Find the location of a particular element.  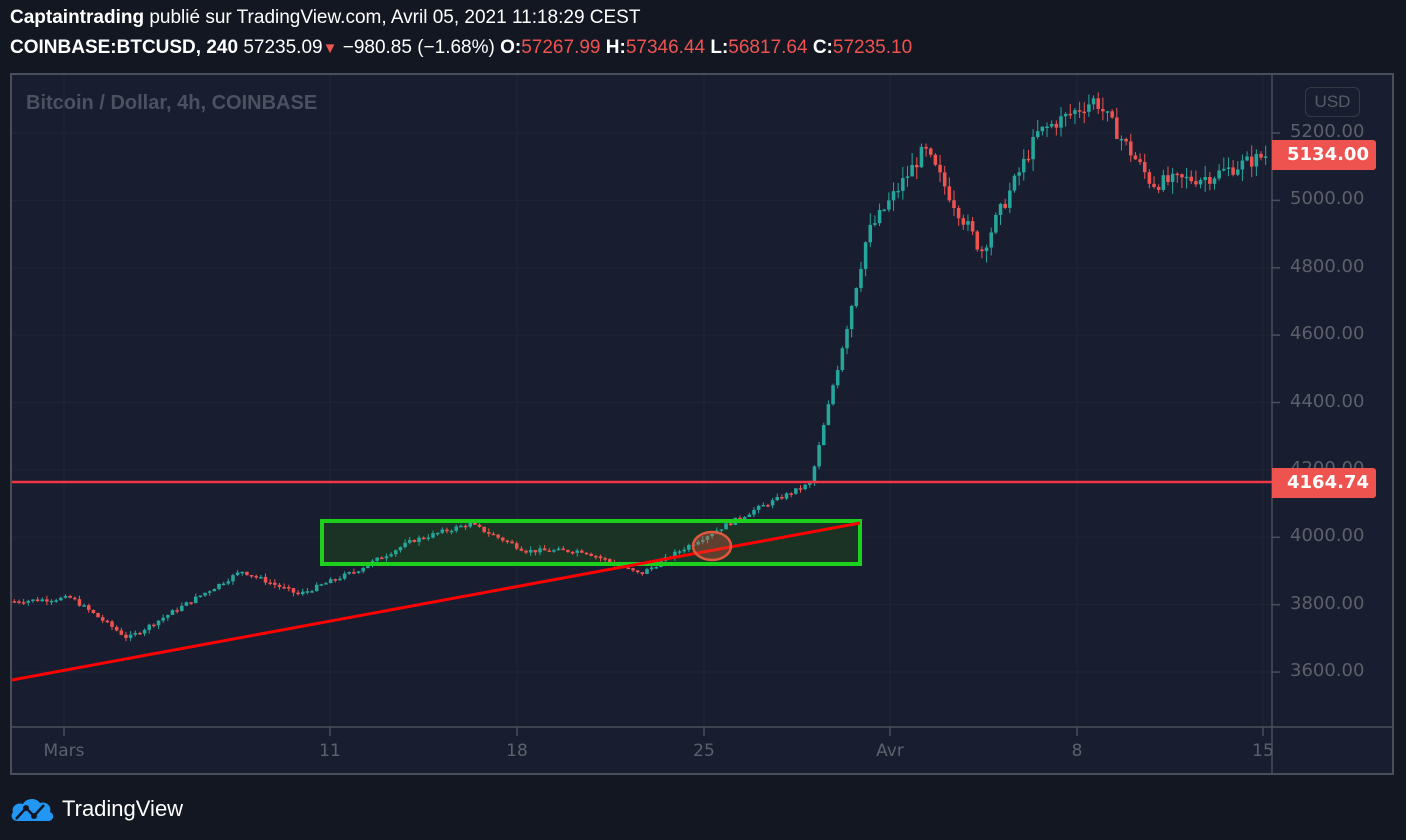

low-label: L: is located at coordinates (719, 47).